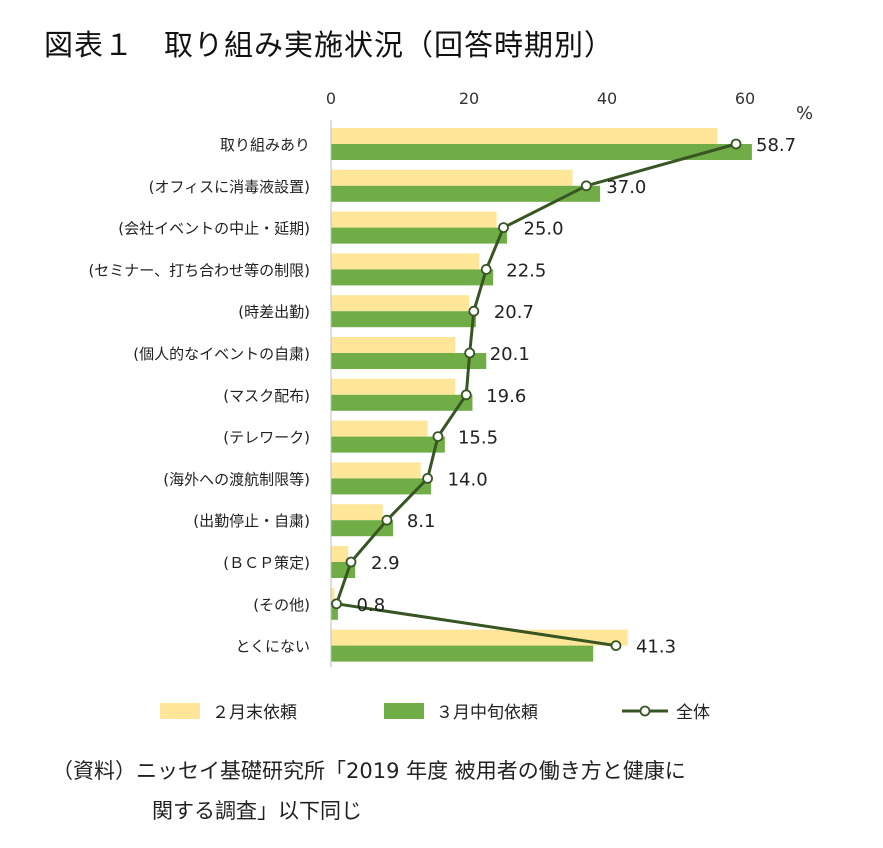  I want to click on data-label-overall: 20.7, so click(514, 312).